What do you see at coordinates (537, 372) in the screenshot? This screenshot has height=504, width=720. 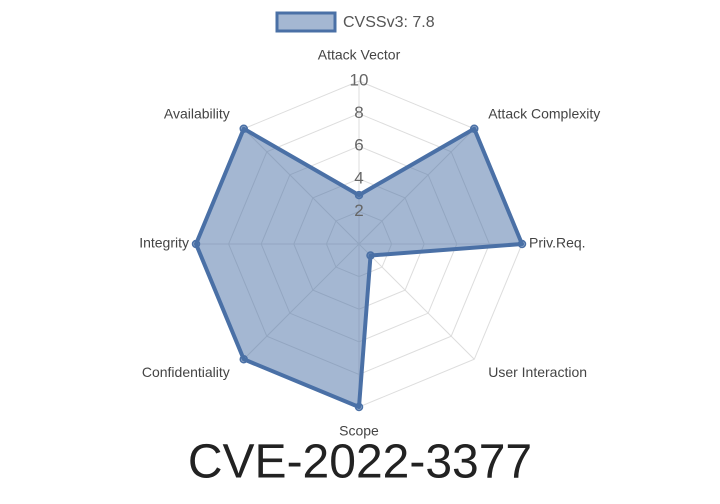 I see `axis-label: User Interaction` at bounding box center [537, 372].